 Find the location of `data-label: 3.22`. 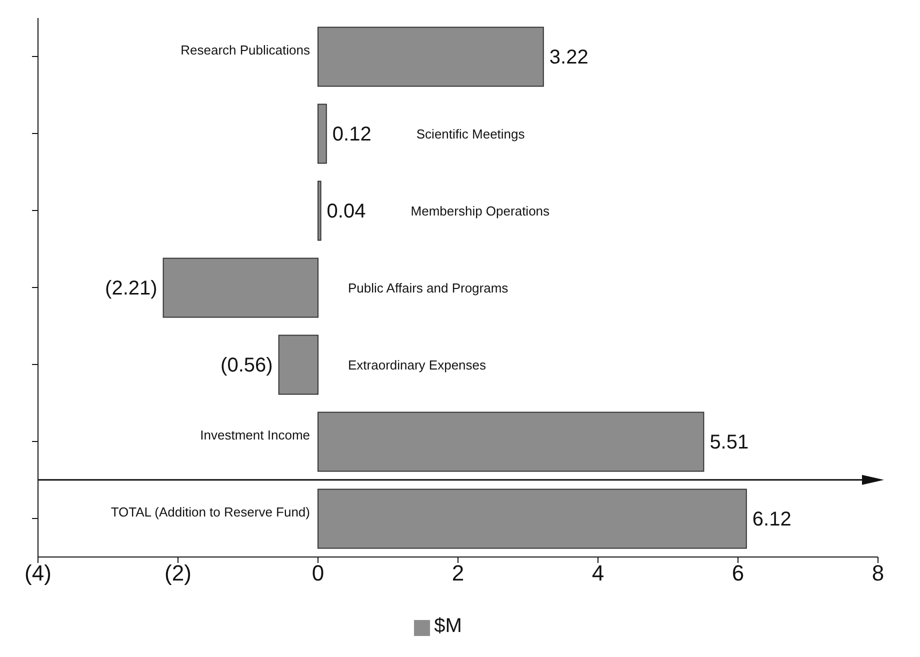

data-label: 3.22 is located at coordinates (568, 57).